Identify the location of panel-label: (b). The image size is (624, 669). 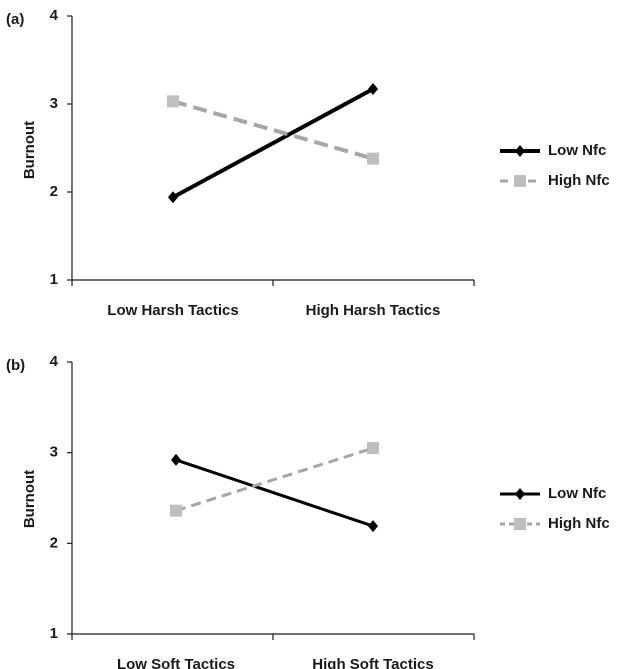
(15, 365).